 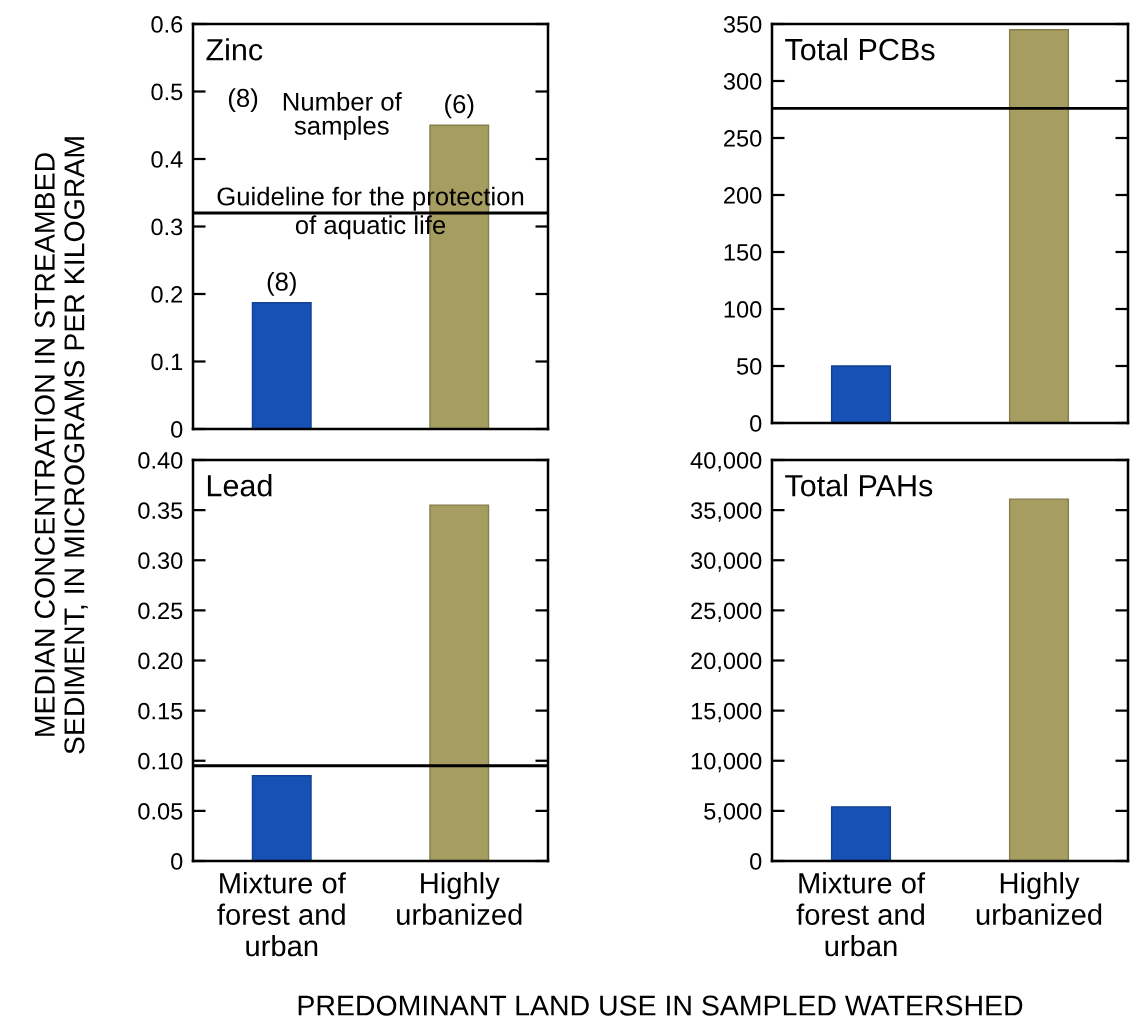 I want to click on y-tick-label: 100, so click(x=743, y=309).